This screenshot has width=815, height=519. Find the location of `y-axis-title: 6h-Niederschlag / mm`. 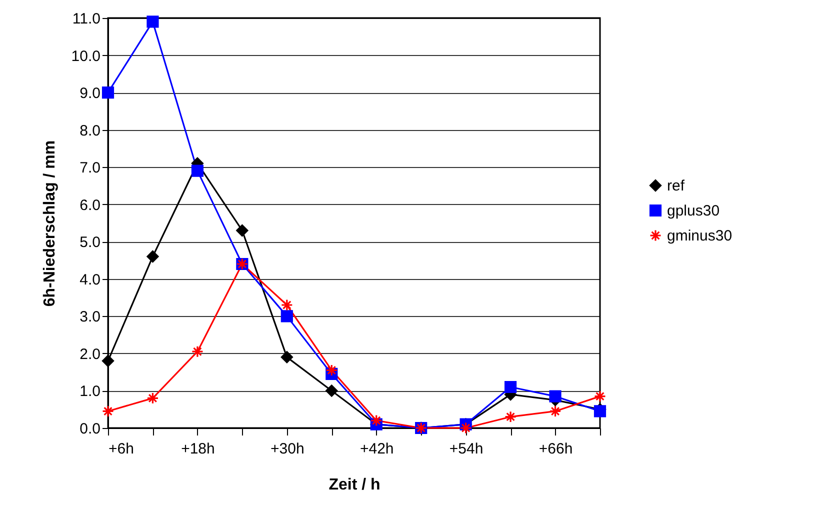

y-axis-title: 6h-Niederschlag / mm is located at coordinates (49, 223).